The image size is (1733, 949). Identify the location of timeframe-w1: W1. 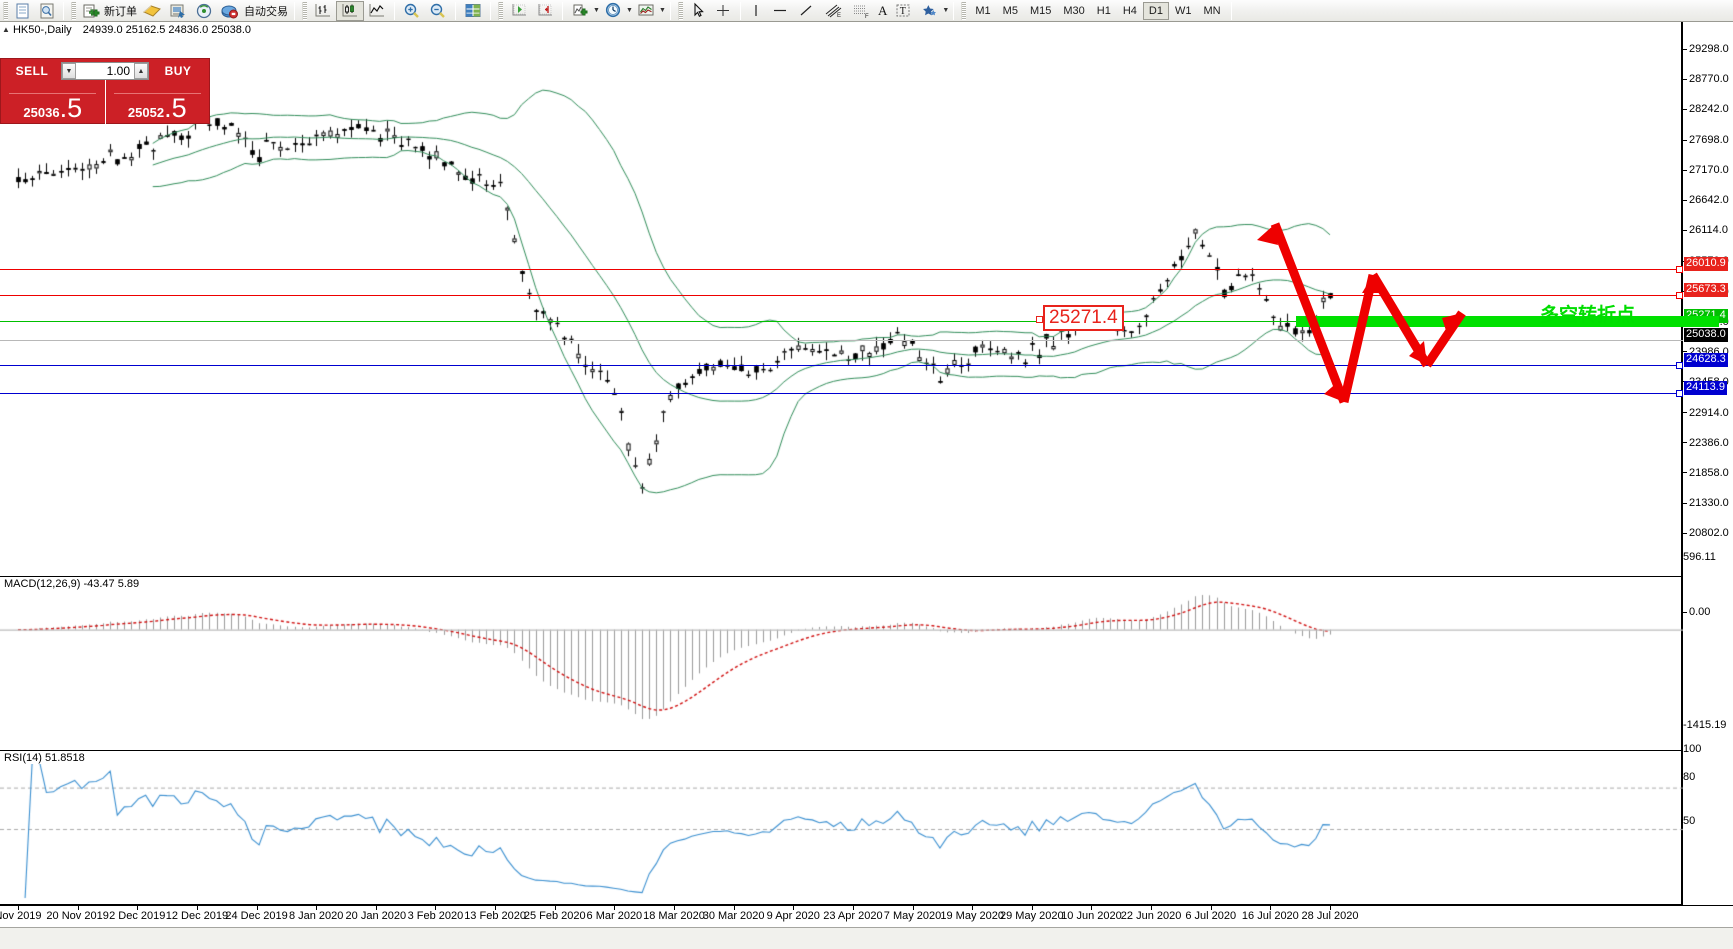
(1183, 10).